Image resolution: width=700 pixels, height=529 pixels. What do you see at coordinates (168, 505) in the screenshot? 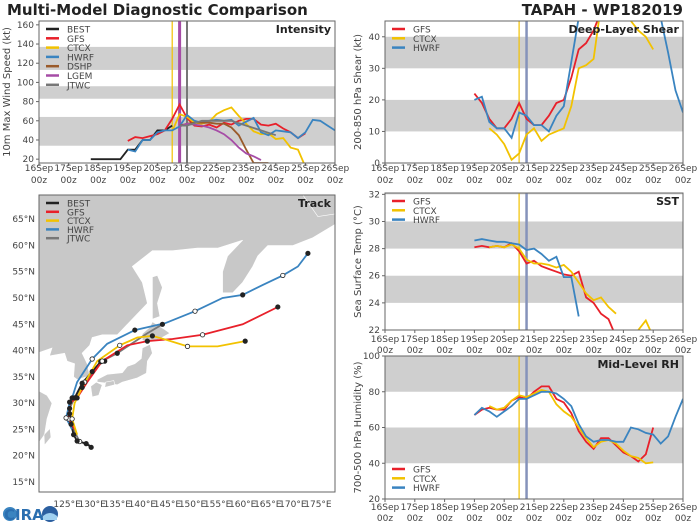
I see `lon-tick-label: 145°E` at bounding box center [168, 505].